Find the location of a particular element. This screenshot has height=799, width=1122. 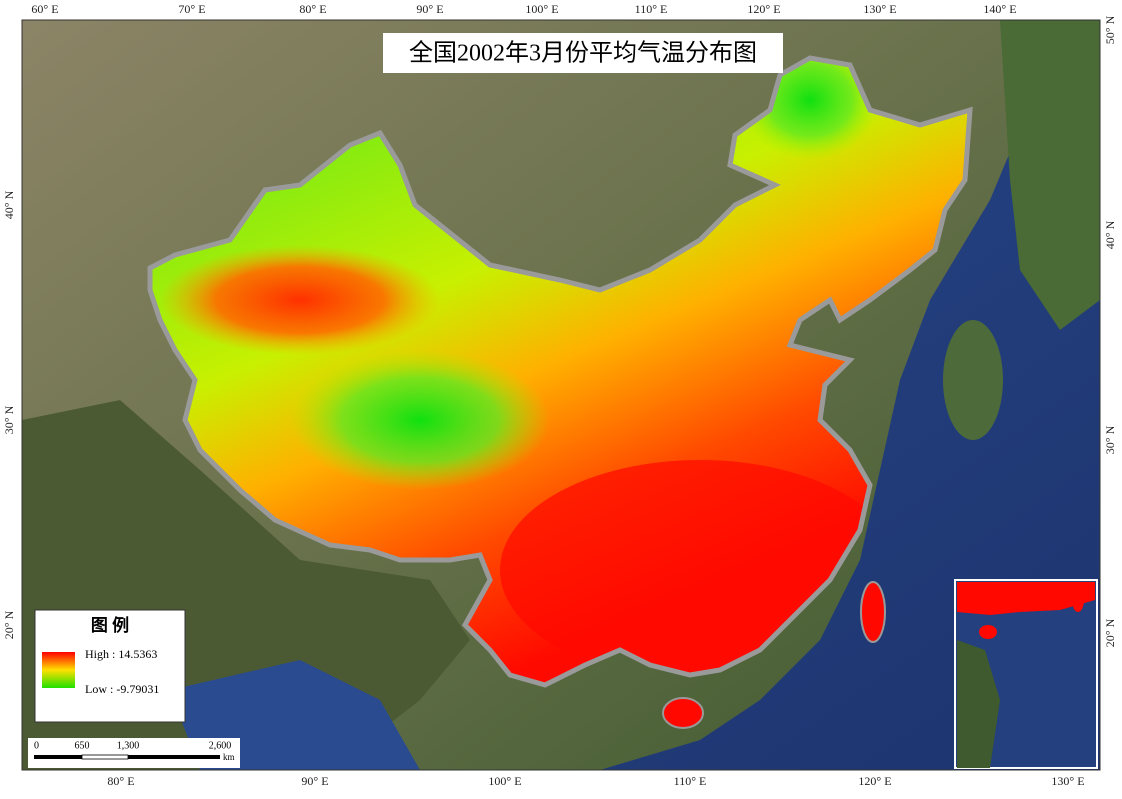

hainan is located at coordinates (683, 713).